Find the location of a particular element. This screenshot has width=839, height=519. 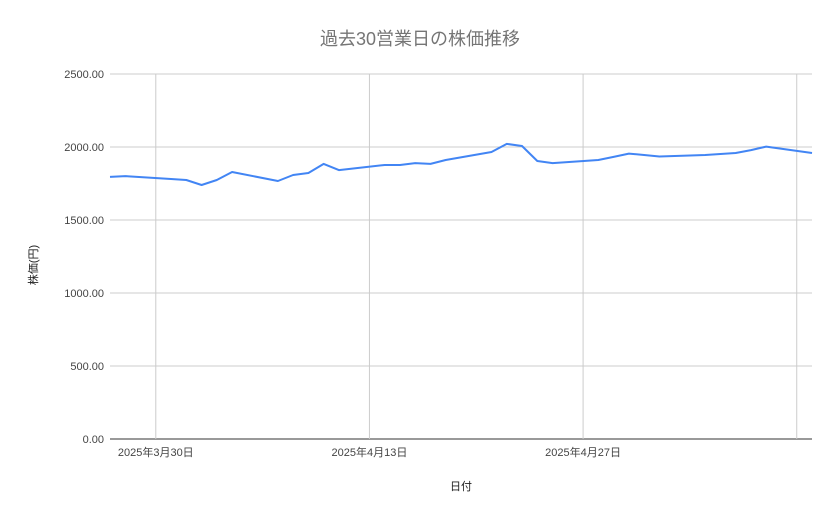

x-tick-label: 2025年4月27日 is located at coordinates (583, 452).